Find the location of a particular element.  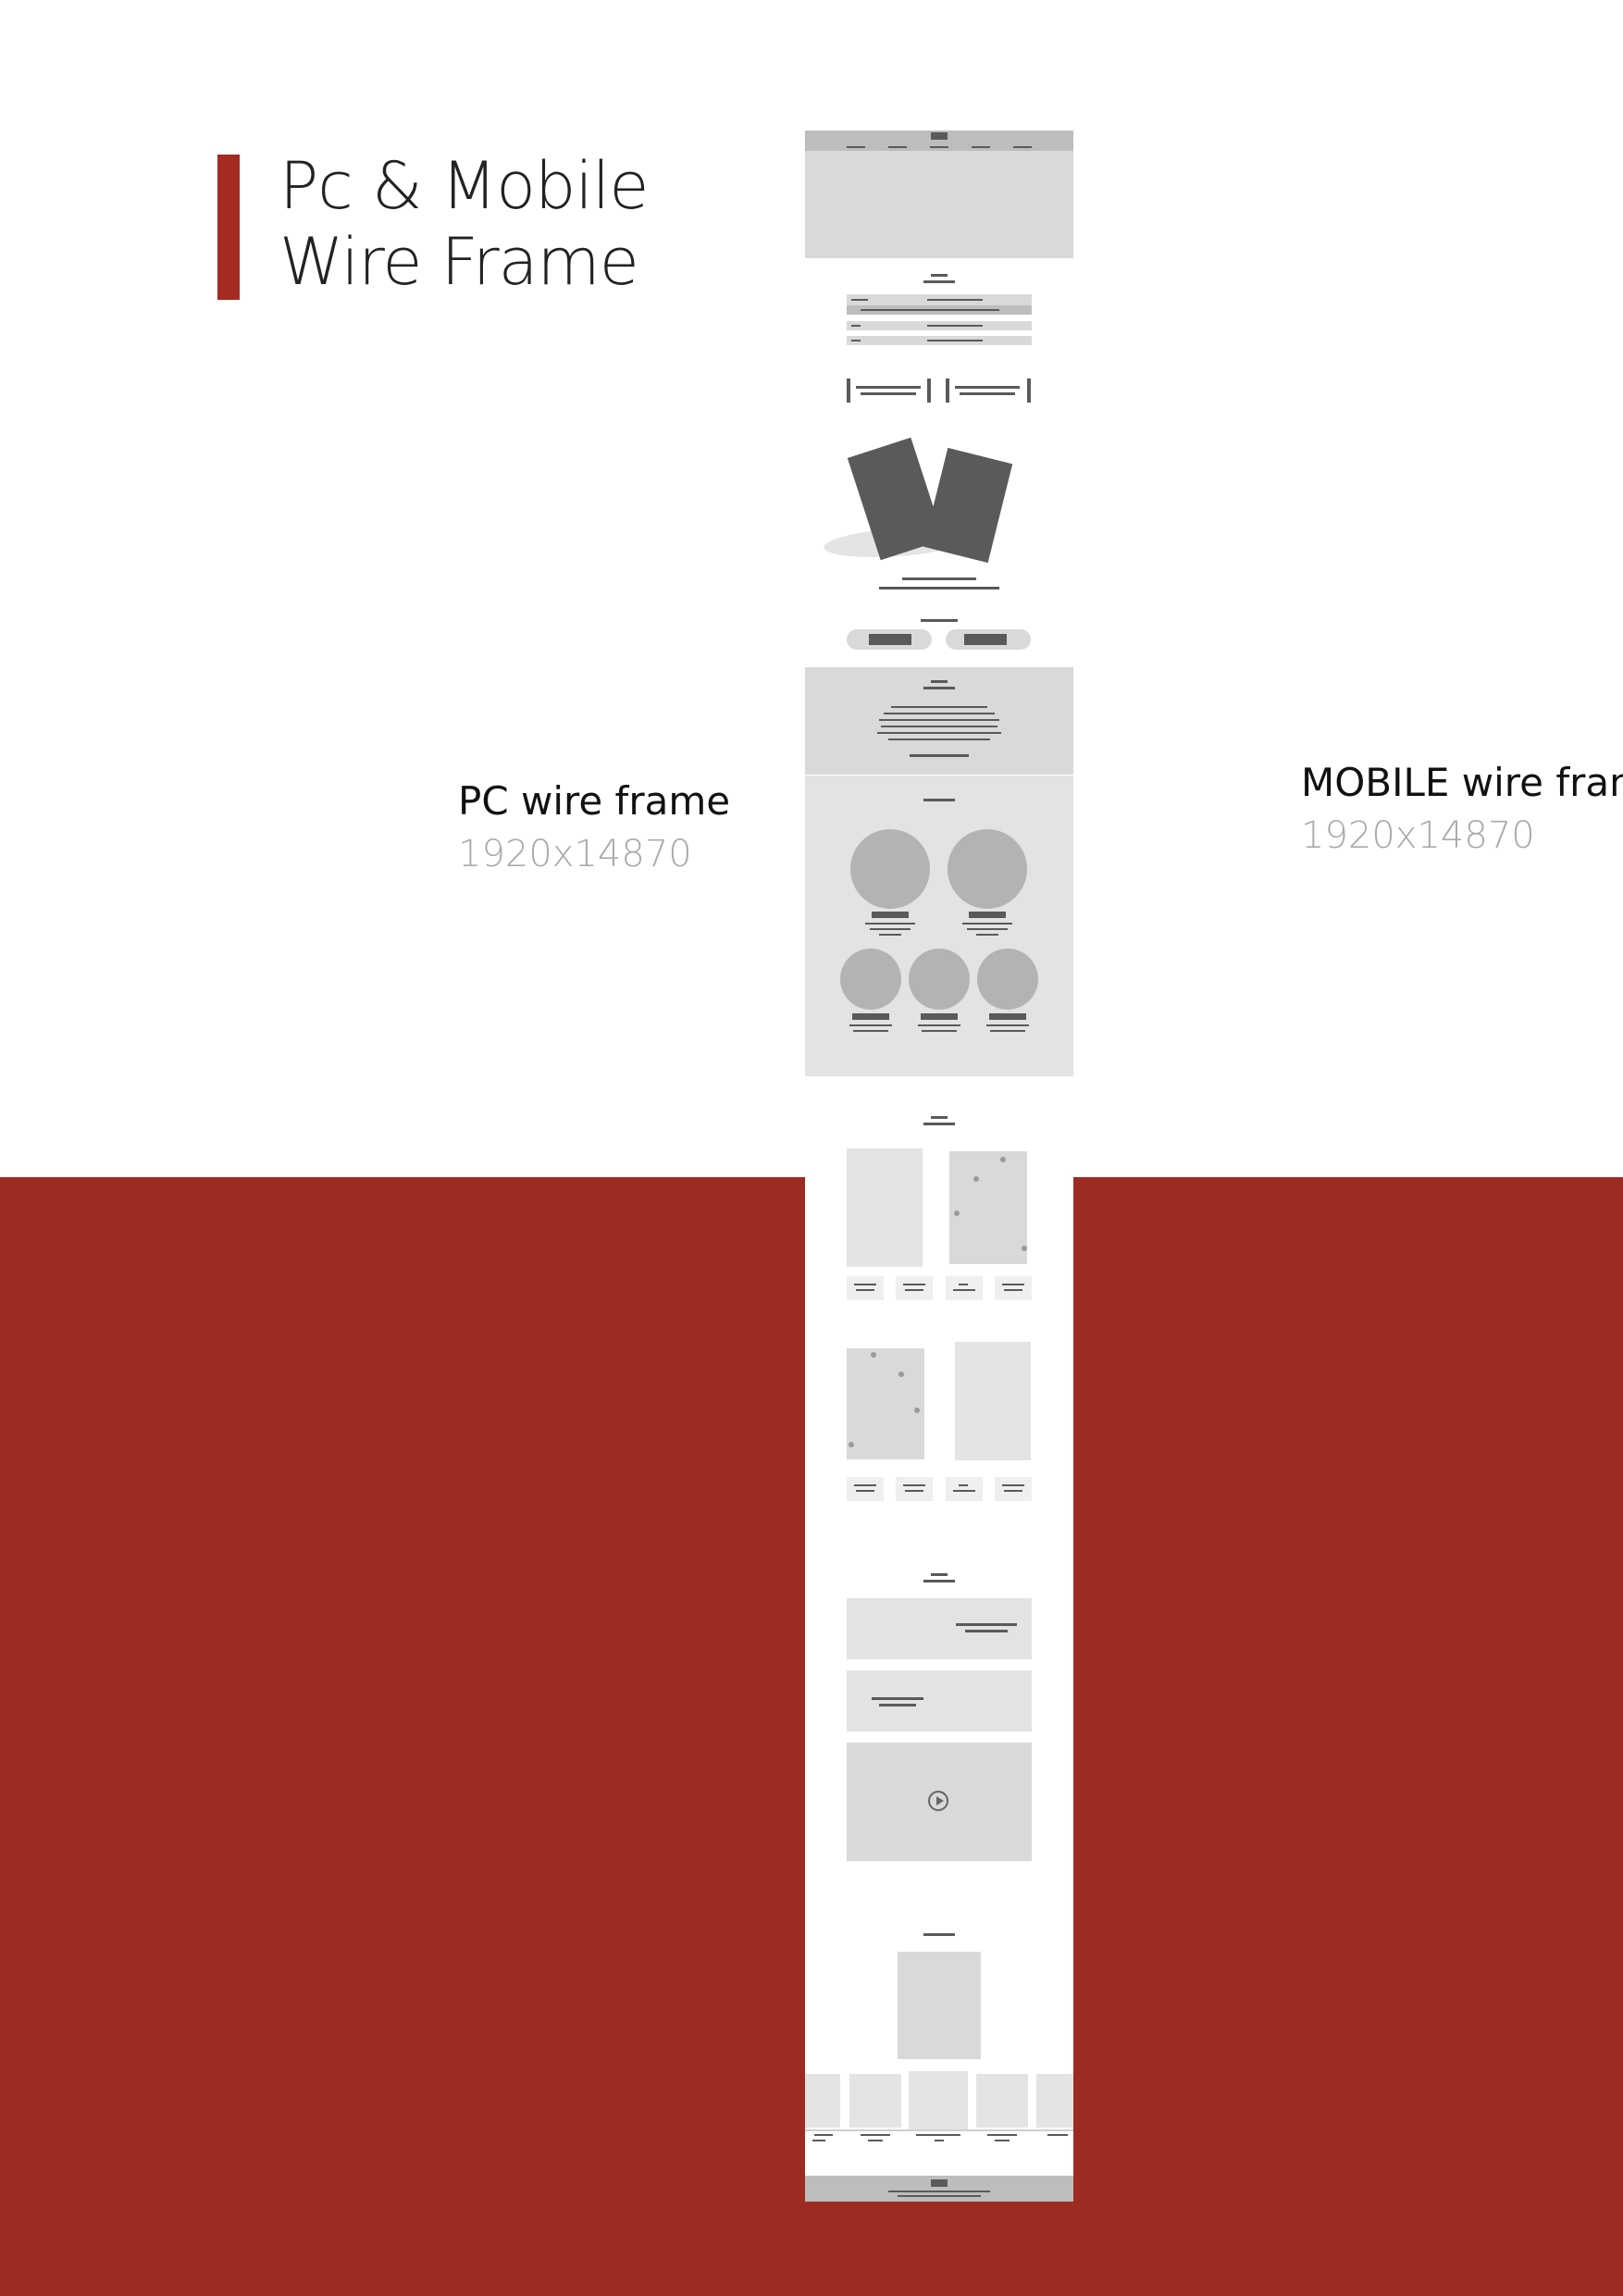

mobile-wireframe-label: MOBILE wire fran is located at coordinates (1462, 783).